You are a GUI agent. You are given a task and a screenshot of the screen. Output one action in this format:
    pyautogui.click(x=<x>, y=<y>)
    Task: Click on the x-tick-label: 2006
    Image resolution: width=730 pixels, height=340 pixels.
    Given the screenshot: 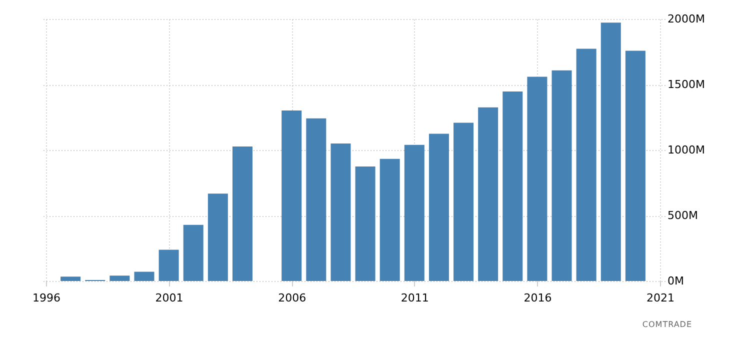 What is the action you would take?
    pyautogui.click(x=292, y=298)
    